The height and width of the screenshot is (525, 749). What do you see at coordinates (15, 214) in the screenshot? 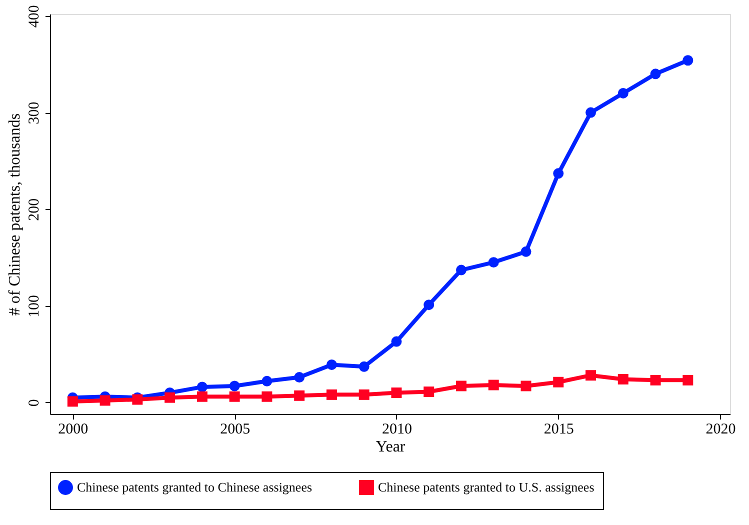
I see `y-axis-title: # of Chinese patents, thousands` at bounding box center [15, 214].